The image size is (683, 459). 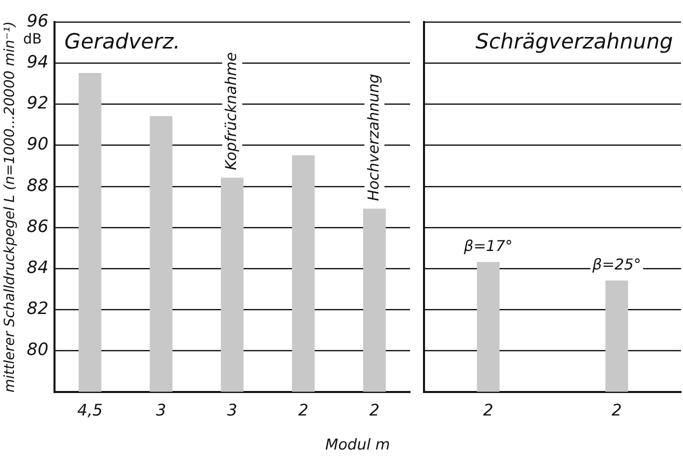 I want to click on y-tick-label: 80, so click(x=37, y=350).